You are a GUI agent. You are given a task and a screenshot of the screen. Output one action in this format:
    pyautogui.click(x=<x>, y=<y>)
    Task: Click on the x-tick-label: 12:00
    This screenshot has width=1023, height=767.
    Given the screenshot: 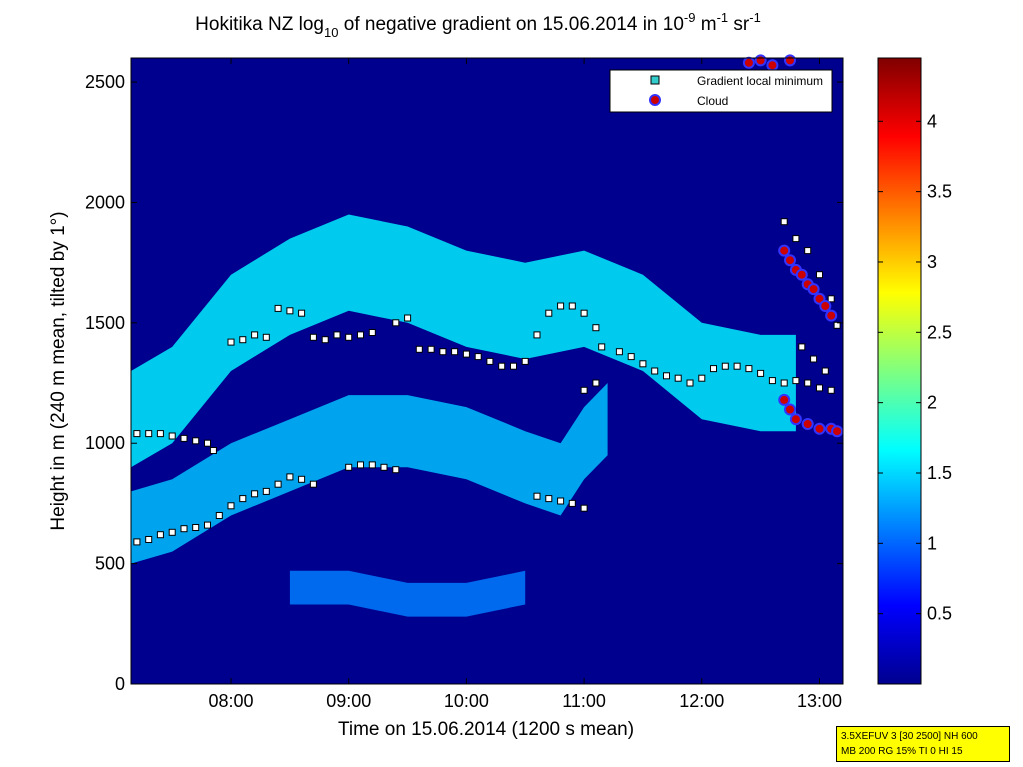 What is the action you would take?
    pyautogui.click(x=701, y=701)
    